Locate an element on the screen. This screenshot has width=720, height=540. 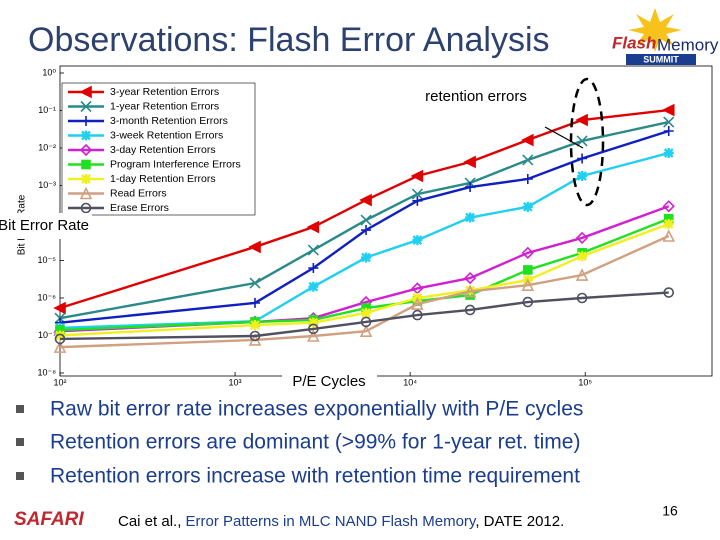
x-axis-label-box is located at coordinates (329, 382).